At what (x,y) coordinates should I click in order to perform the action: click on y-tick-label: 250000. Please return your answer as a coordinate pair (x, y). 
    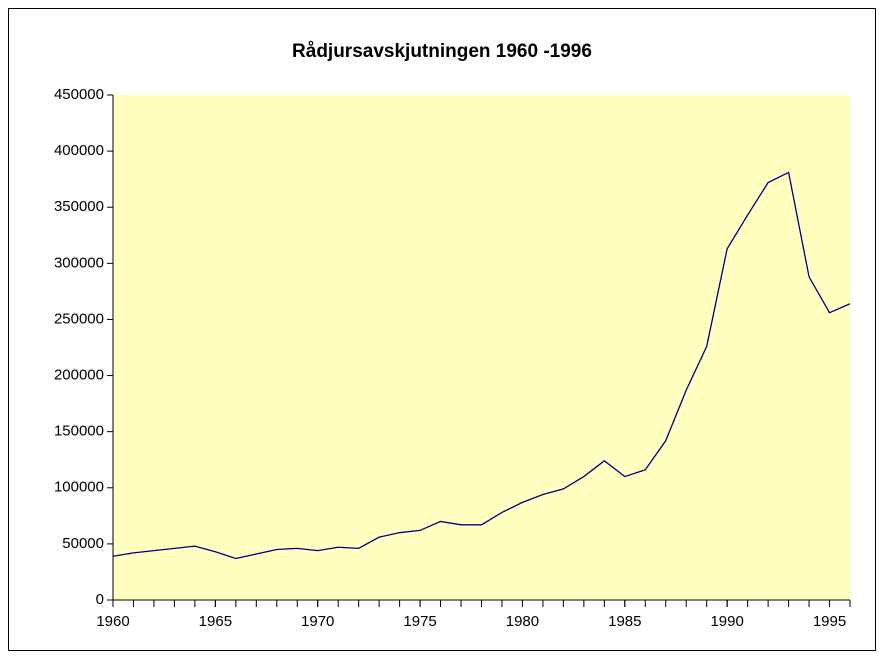
    Looking at the image, I should click on (79, 318).